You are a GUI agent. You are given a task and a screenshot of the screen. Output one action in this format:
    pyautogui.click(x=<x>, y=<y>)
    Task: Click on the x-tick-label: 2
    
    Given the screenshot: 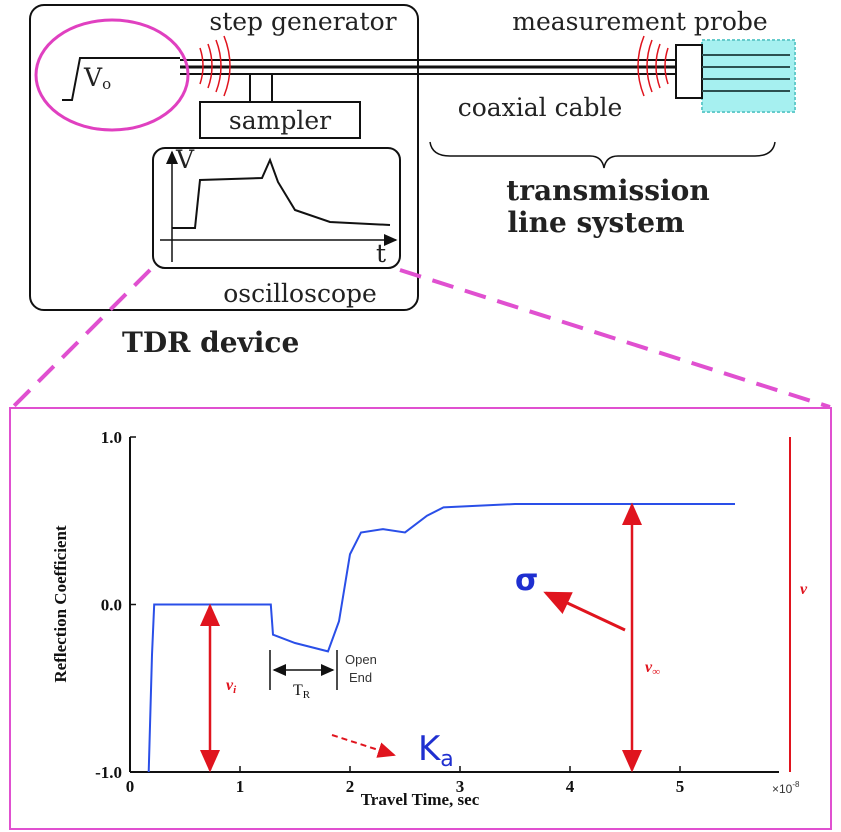 What is the action you would take?
    pyautogui.click(x=350, y=786)
    